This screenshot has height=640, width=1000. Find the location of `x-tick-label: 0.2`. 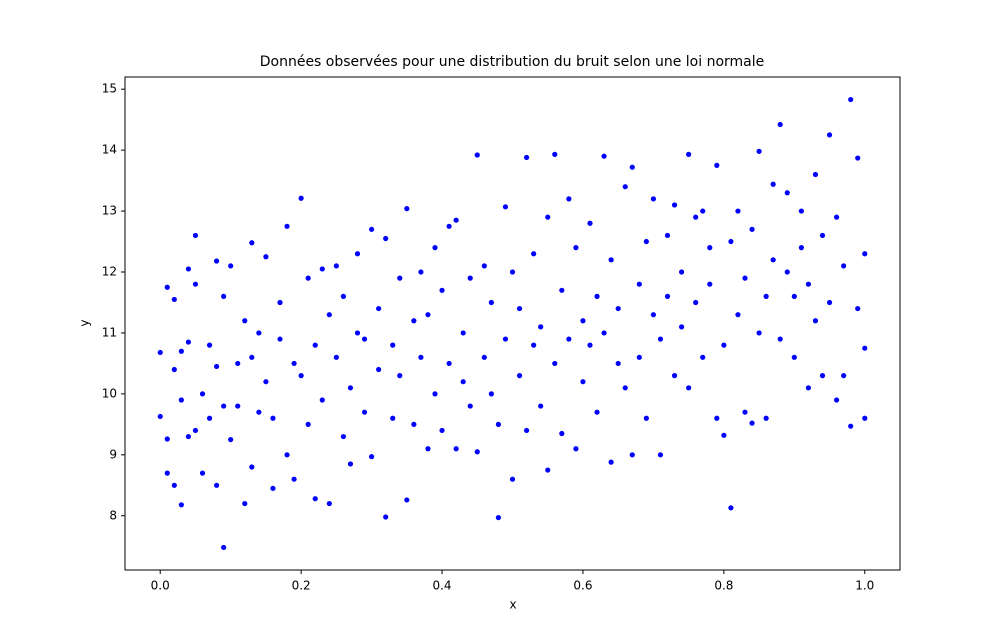

x-tick-label: 0.2 is located at coordinates (301, 586).